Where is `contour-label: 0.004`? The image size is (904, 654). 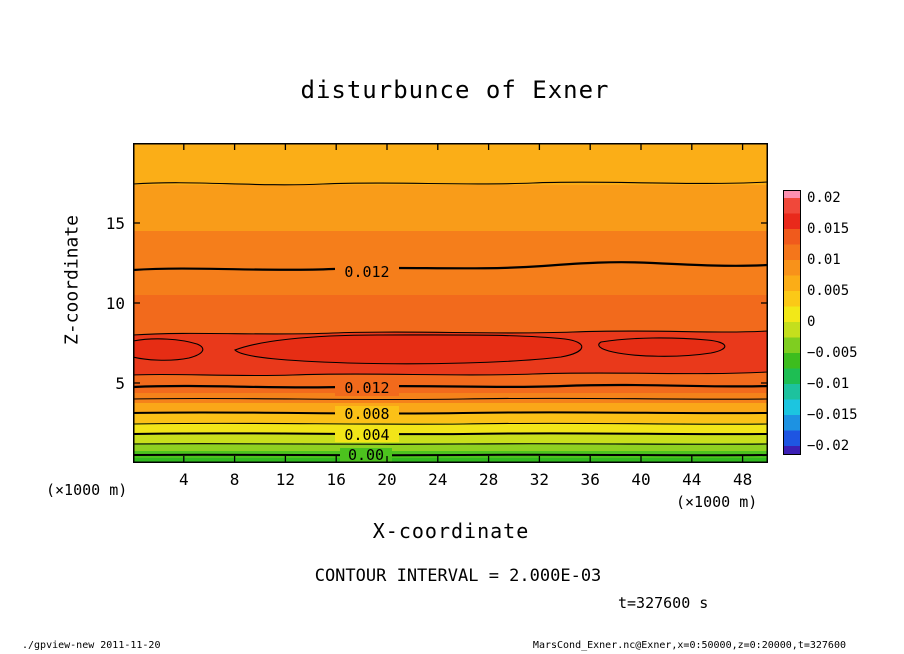 contour-label: 0.004 is located at coordinates (366, 435).